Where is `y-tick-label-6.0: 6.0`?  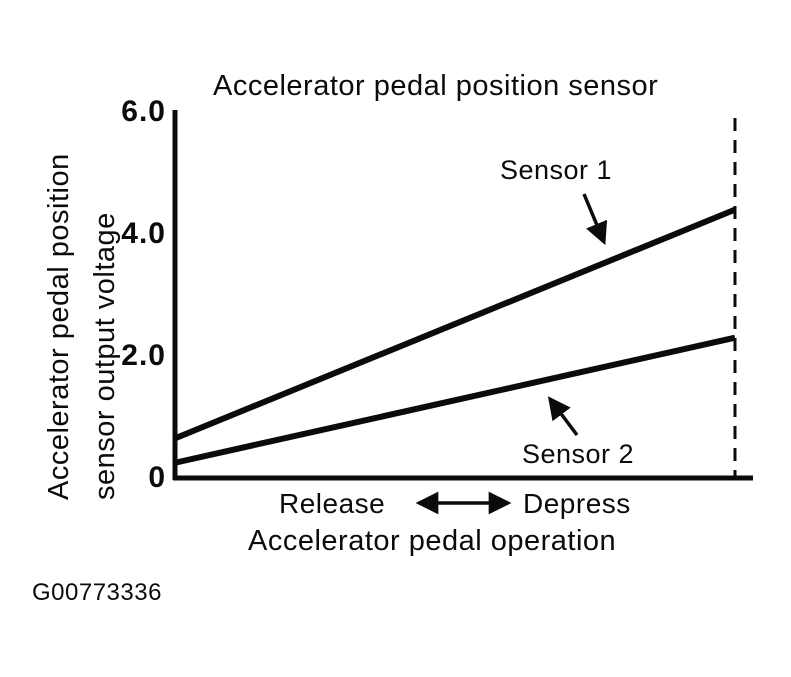
y-tick-label-6.0: 6.0 is located at coordinates (143, 111).